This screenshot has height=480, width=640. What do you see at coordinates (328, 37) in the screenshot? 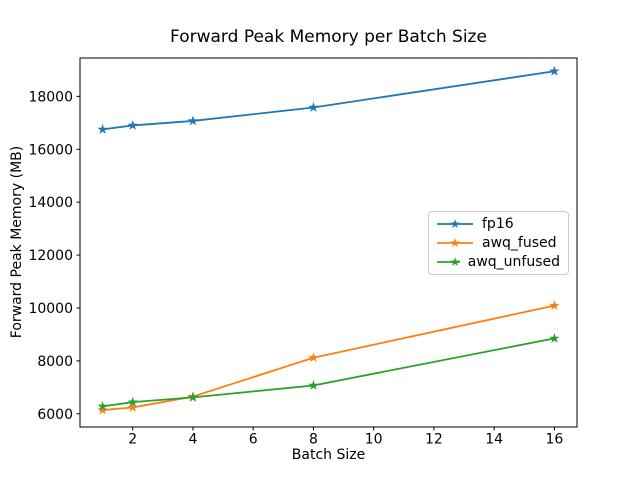
I see `chart-title: Forward Peak Memory per Batch Size` at bounding box center [328, 37].